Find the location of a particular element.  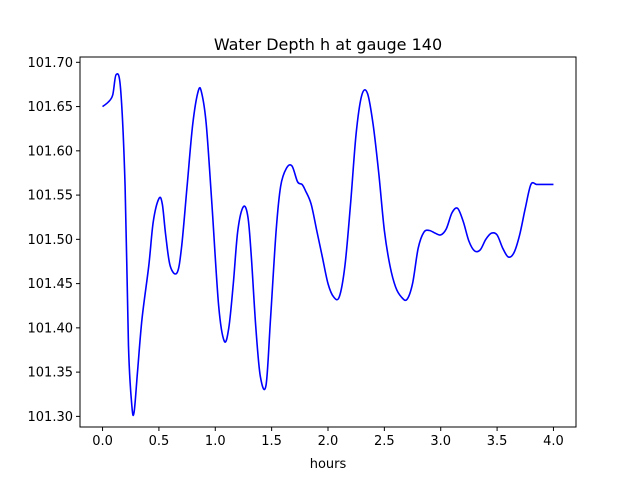

y-tick-label: 101.65 is located at coordinates (51, 107).